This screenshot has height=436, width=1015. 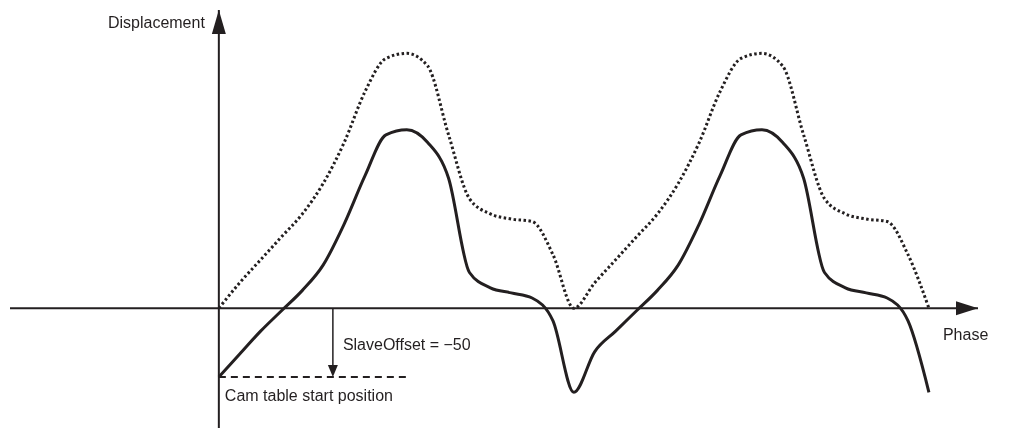 I want to click on annotation: SlaveOffset = −50, so click(x=406, y=345).